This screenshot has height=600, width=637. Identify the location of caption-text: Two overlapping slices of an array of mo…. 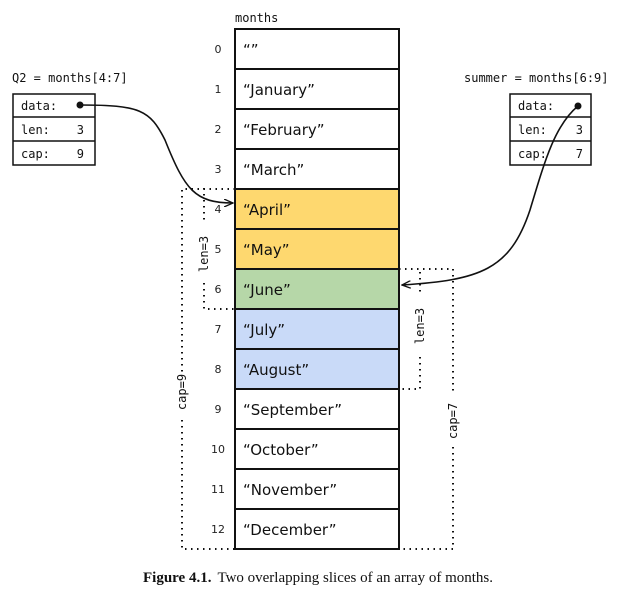
(355, 578).